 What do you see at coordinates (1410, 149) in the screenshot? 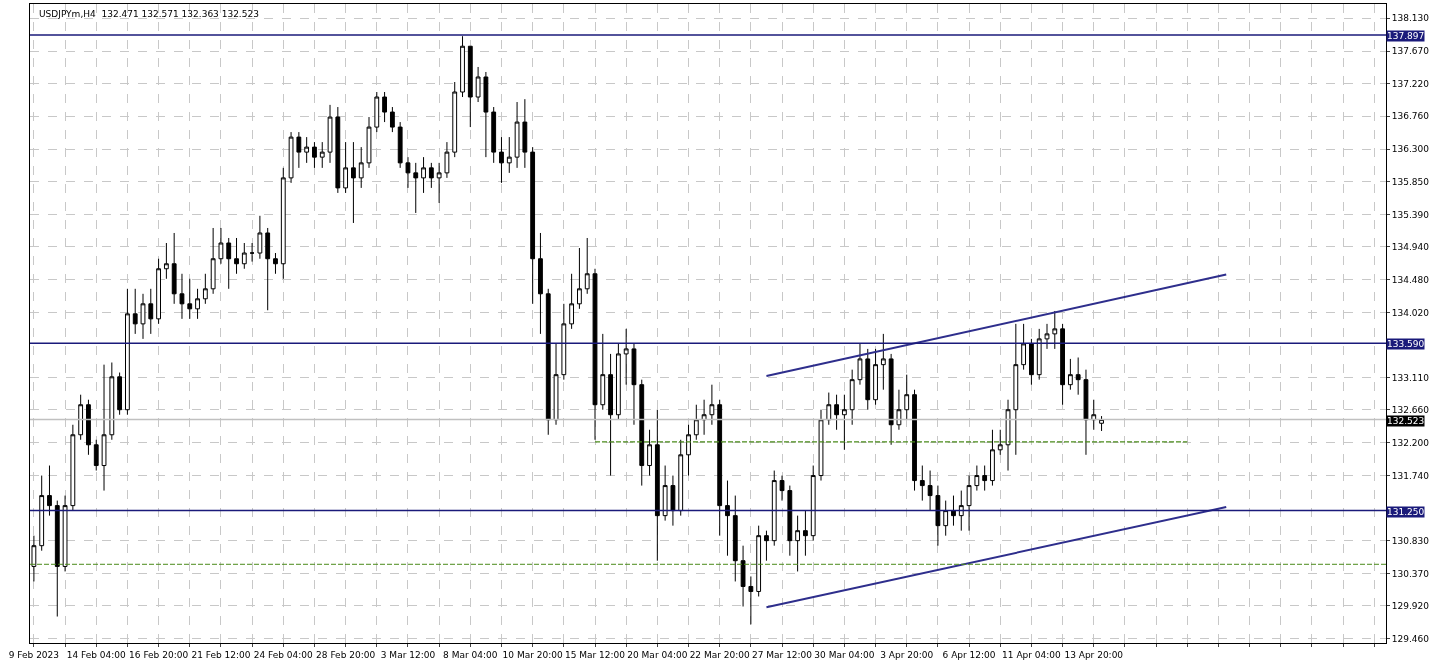
I see `y-tick-label: 136.300` at bounding box center [1410, 149].